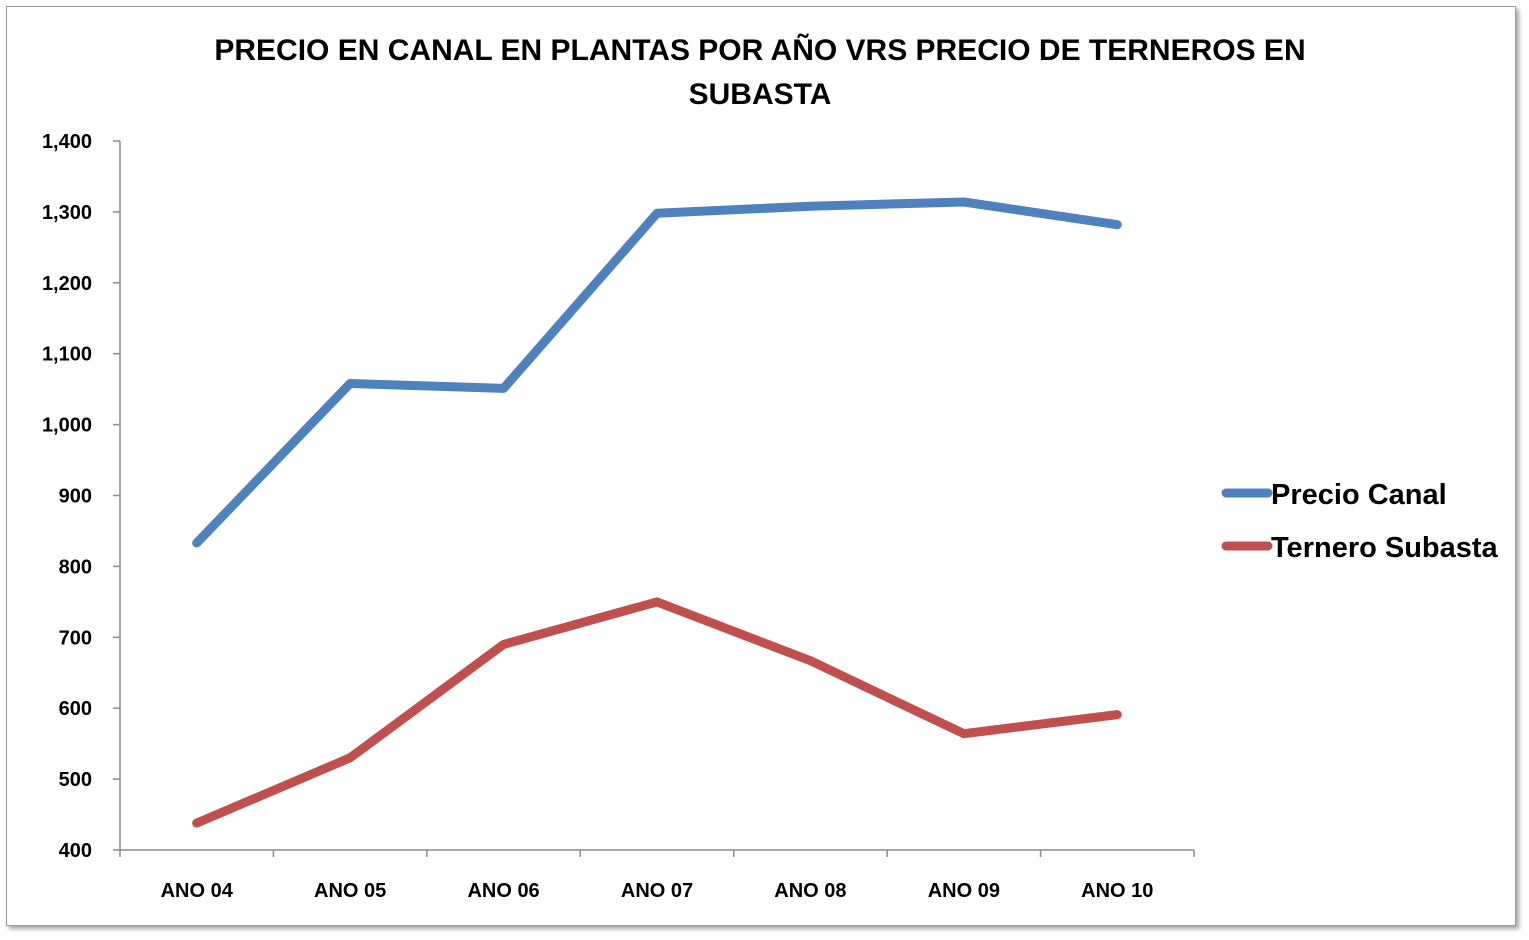  Describe the element at coordinates (75, 567) in the screenshot. I see `y-tick-label: 800` at that location.